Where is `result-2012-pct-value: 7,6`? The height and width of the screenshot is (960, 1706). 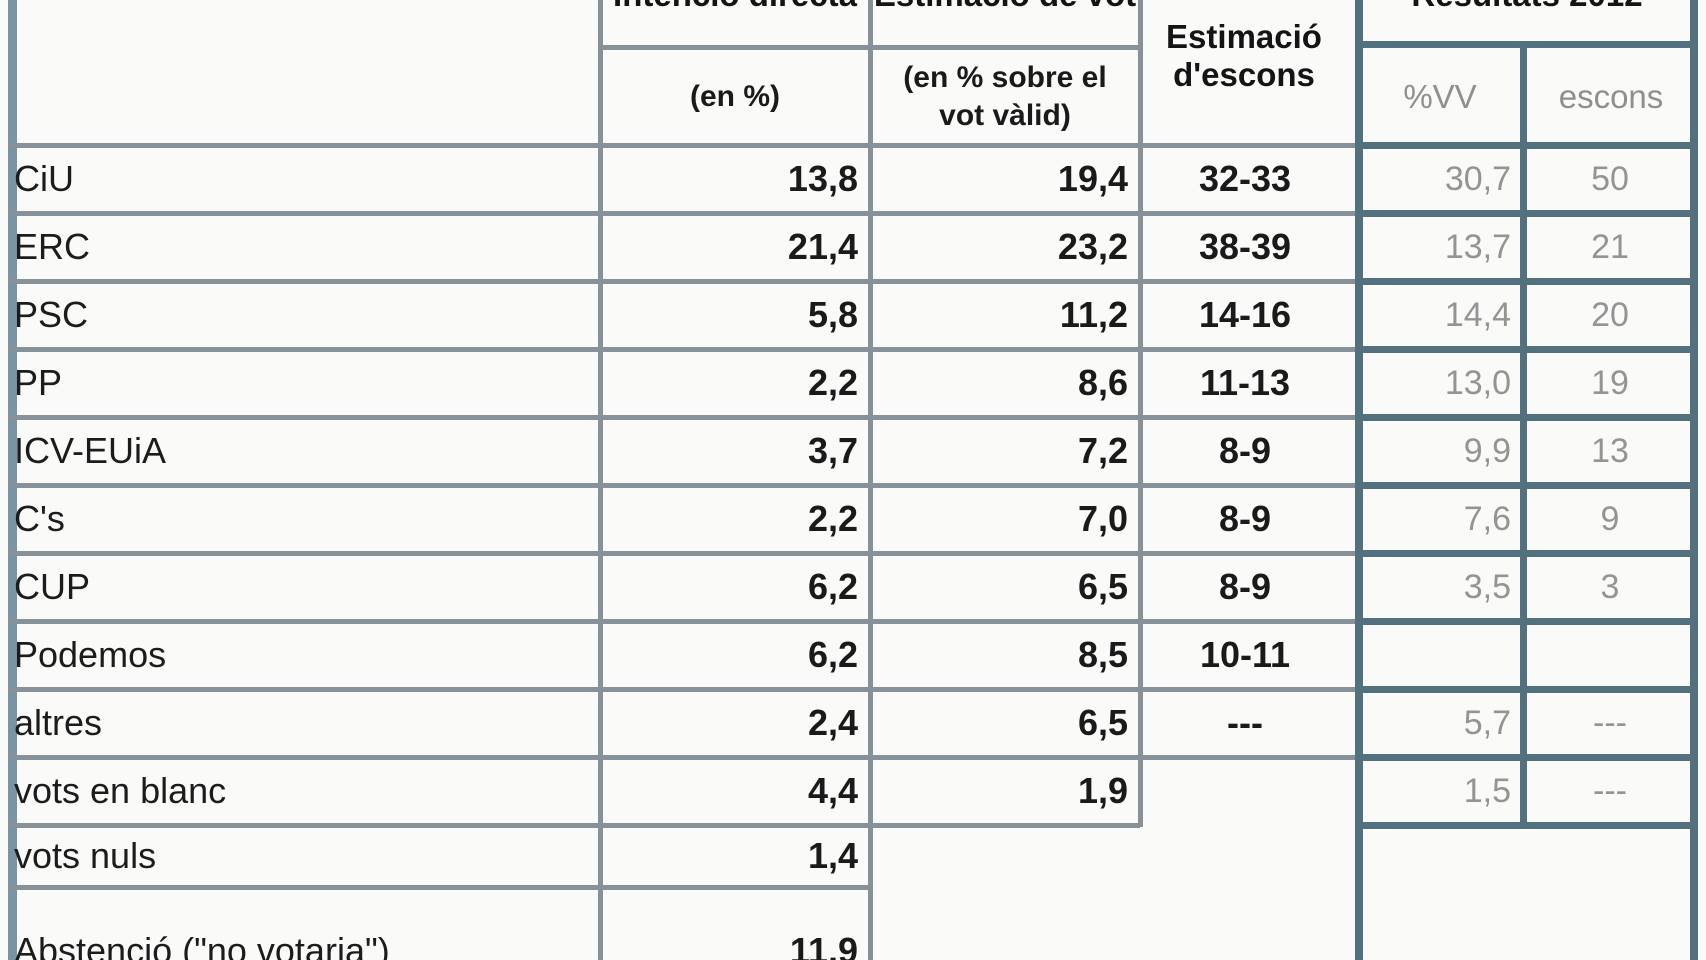
result-2012-pct-value: 7,6 is located at coordinates (1487, 518).